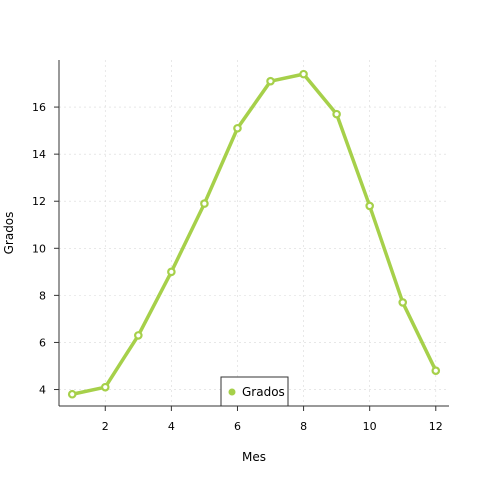 The height and width of the screenshot is (480, 480). Describe the element at coordinates (263, 392) in the screenshot. I see `legend-label: Grados` at that location.